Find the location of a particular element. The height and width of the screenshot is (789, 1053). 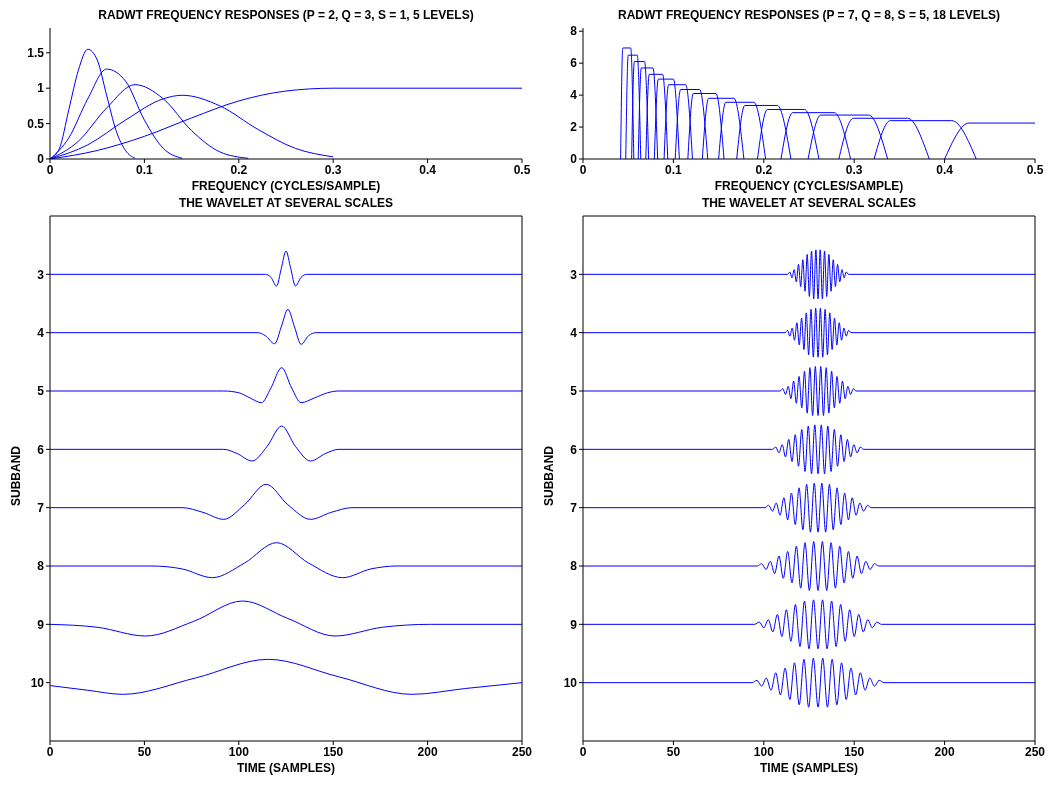

y-tick-label: 1 is located at coordinates (41, 88).